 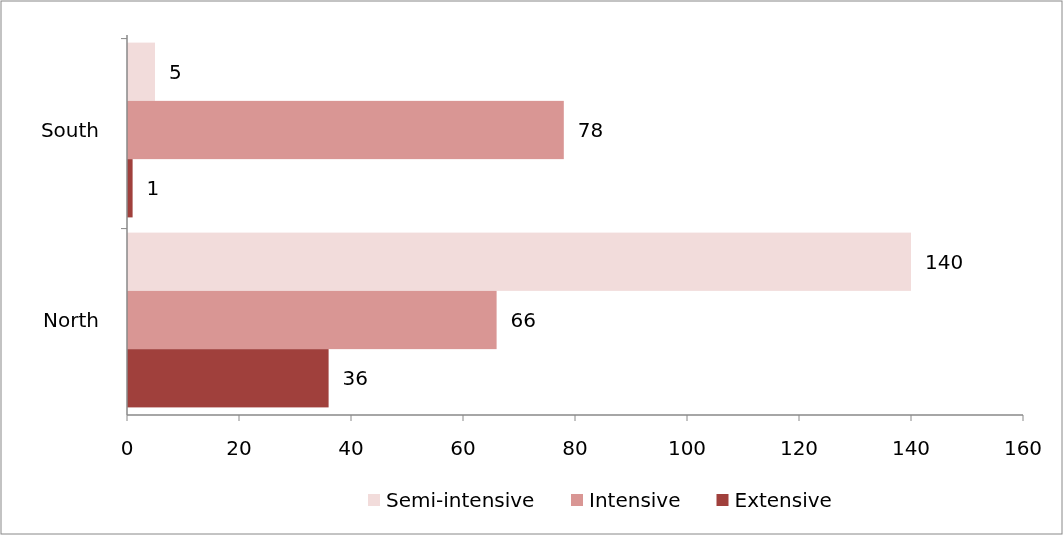 What do you see at coordinates (523, 320) in the screenshot?
I see `data-label: 66` at bounding box center [523, 320].